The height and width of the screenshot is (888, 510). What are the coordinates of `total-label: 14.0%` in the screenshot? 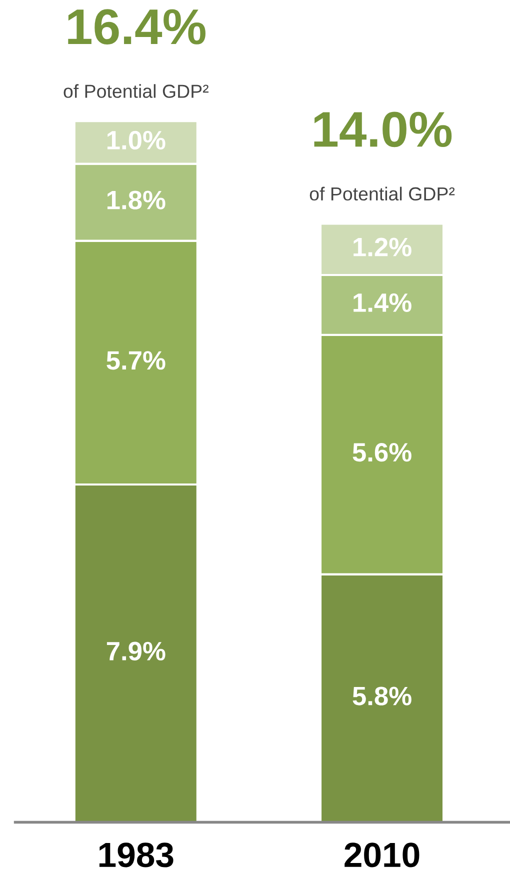 It's located at (383, 130).